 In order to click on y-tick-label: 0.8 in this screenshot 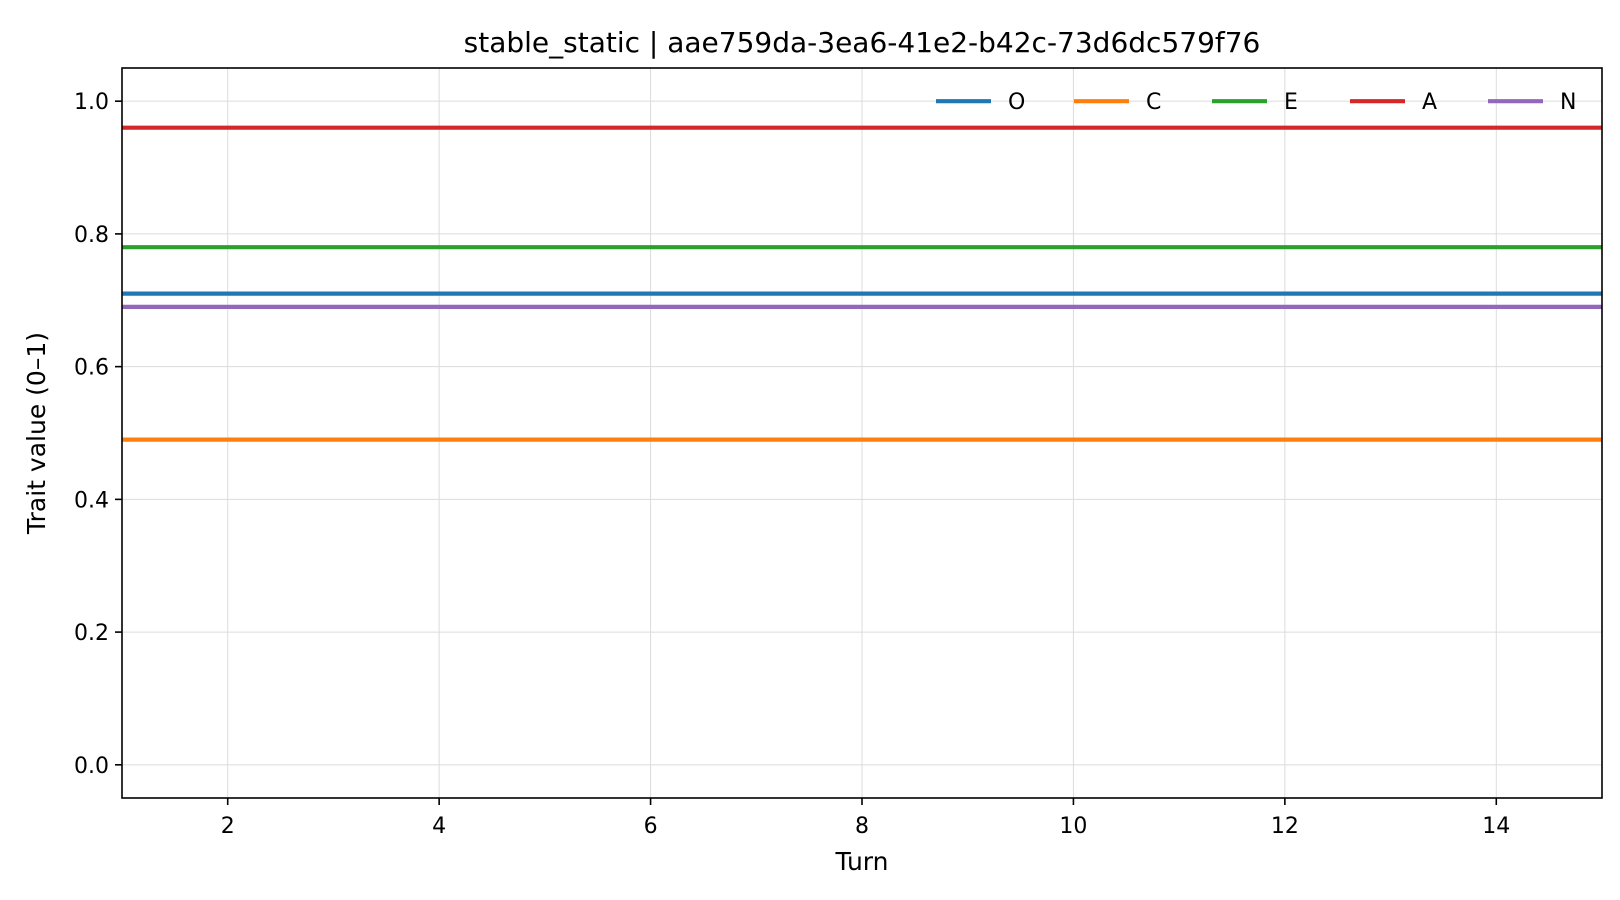, I will do `click(91, 235)`.